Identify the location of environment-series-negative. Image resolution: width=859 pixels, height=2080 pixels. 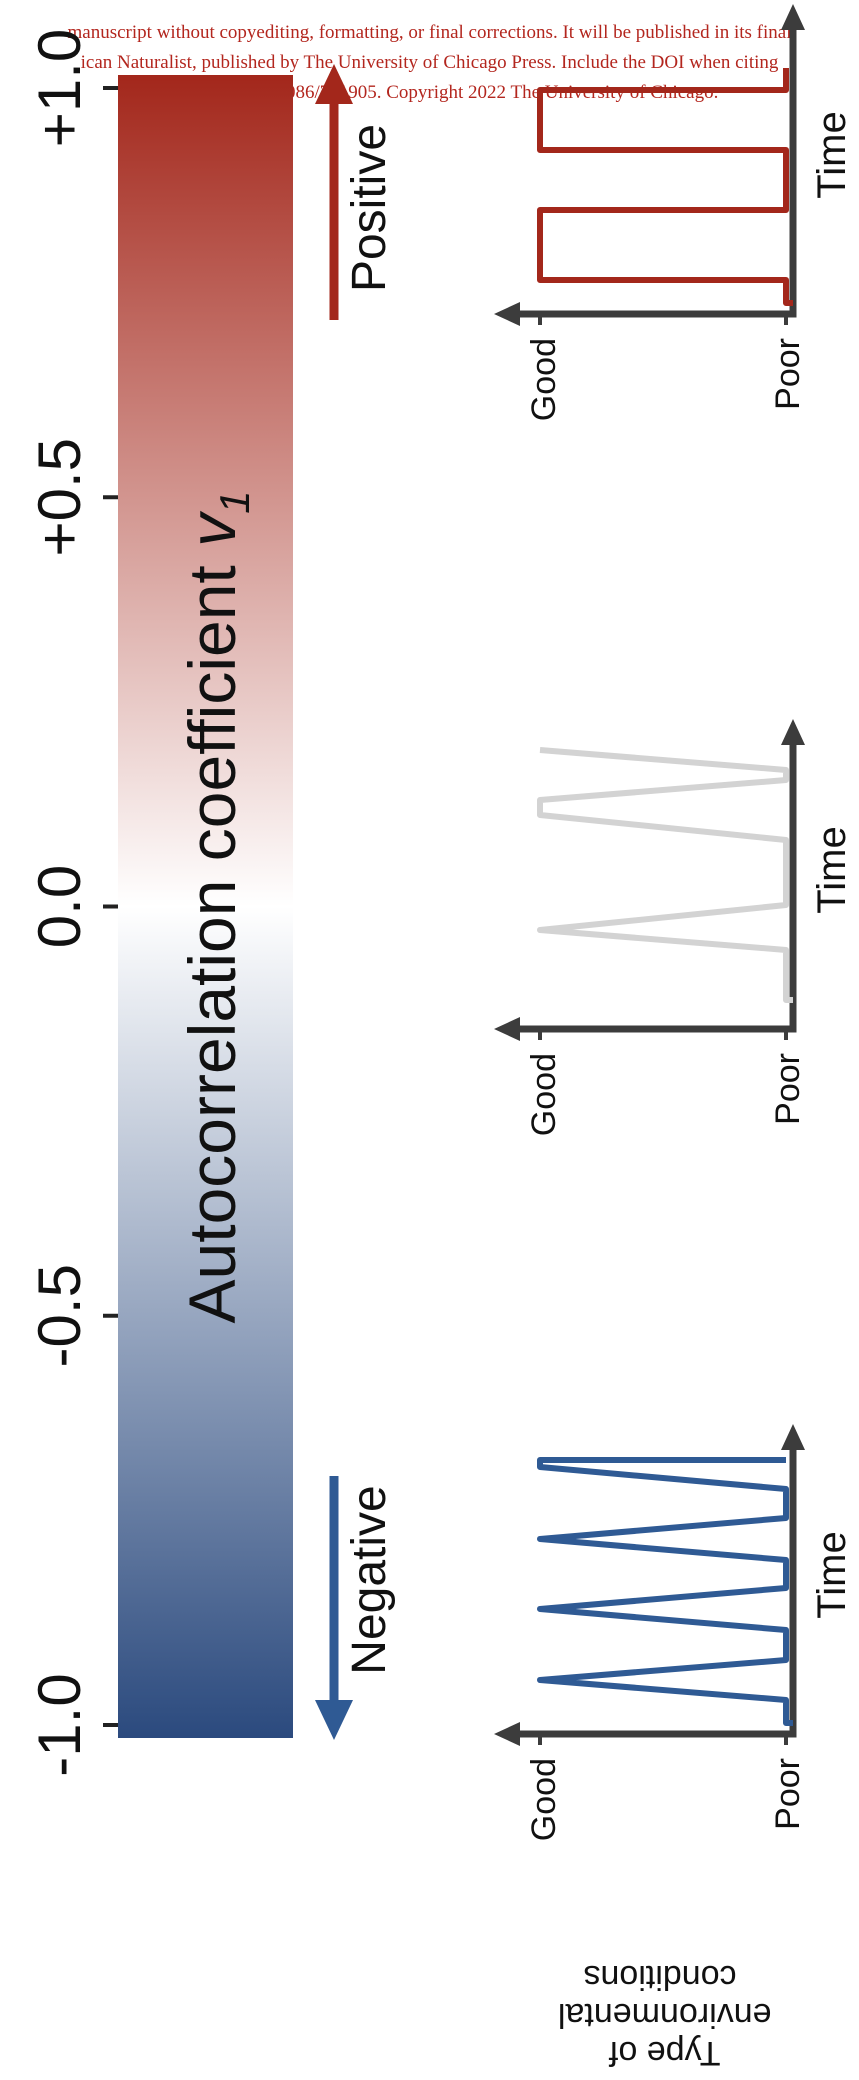
(665, 1591).